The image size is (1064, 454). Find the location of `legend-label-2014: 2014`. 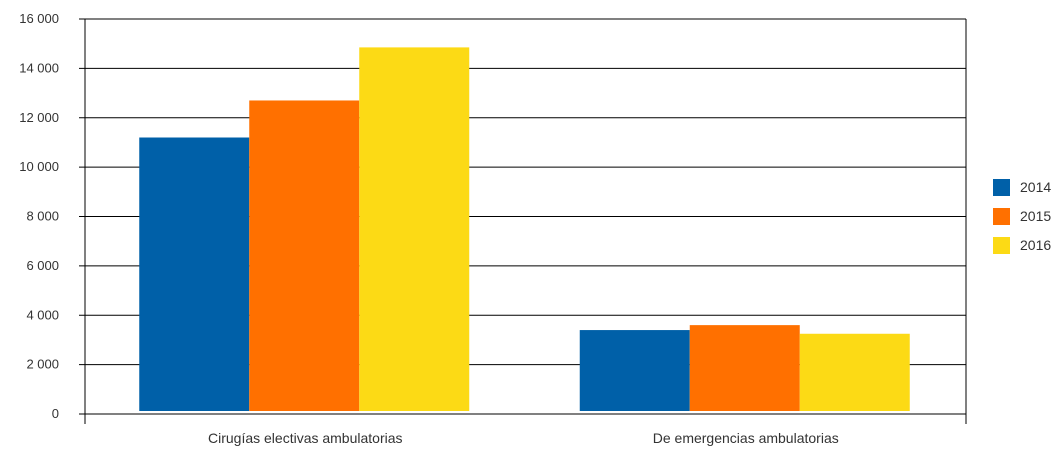

legend-label-2014: 2014 is located at coordinates (1035, 187).